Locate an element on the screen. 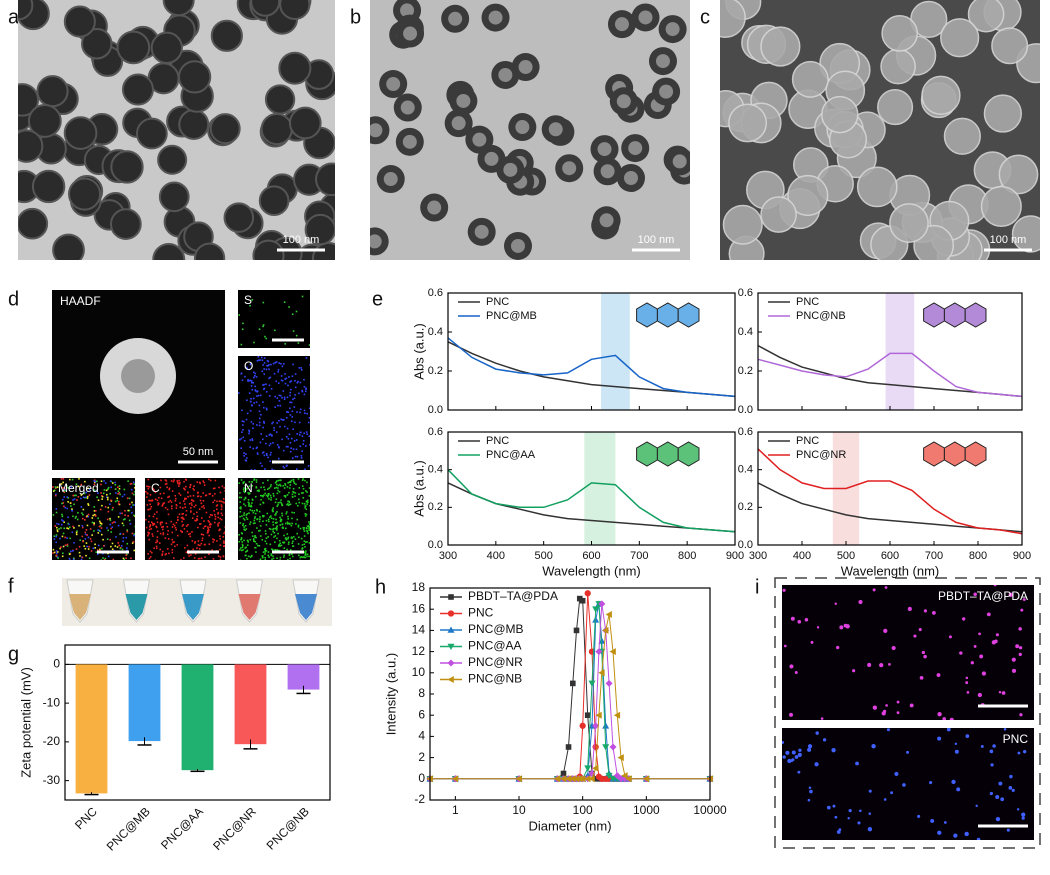 This screenshot has height=875, width=1050. map-label: N is located at coordinates (248, 488).